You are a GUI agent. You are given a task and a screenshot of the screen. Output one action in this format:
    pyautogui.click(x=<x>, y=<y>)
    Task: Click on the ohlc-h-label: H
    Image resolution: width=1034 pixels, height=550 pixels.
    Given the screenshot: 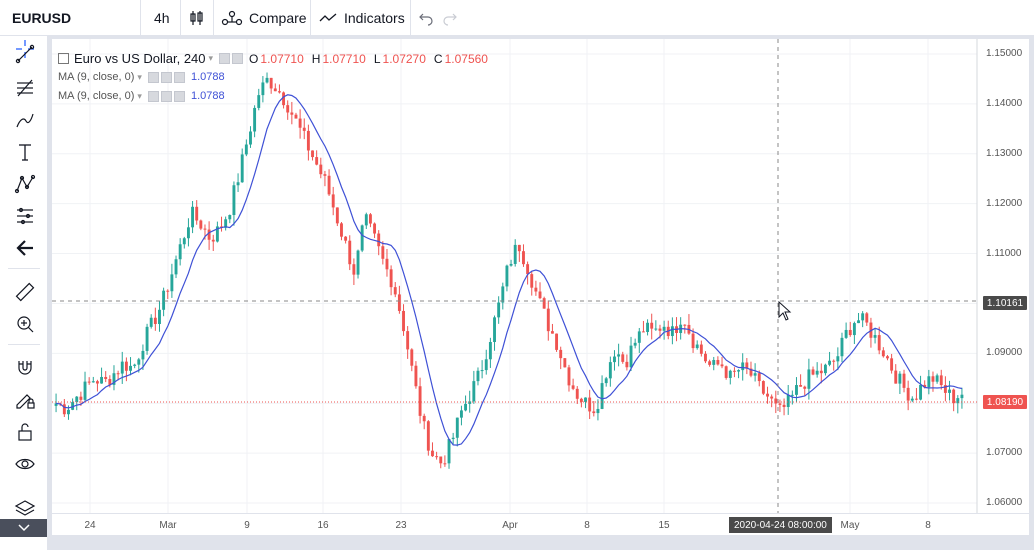 What is the action you would take?
    pyautogui.click(x=316, y=58)
    